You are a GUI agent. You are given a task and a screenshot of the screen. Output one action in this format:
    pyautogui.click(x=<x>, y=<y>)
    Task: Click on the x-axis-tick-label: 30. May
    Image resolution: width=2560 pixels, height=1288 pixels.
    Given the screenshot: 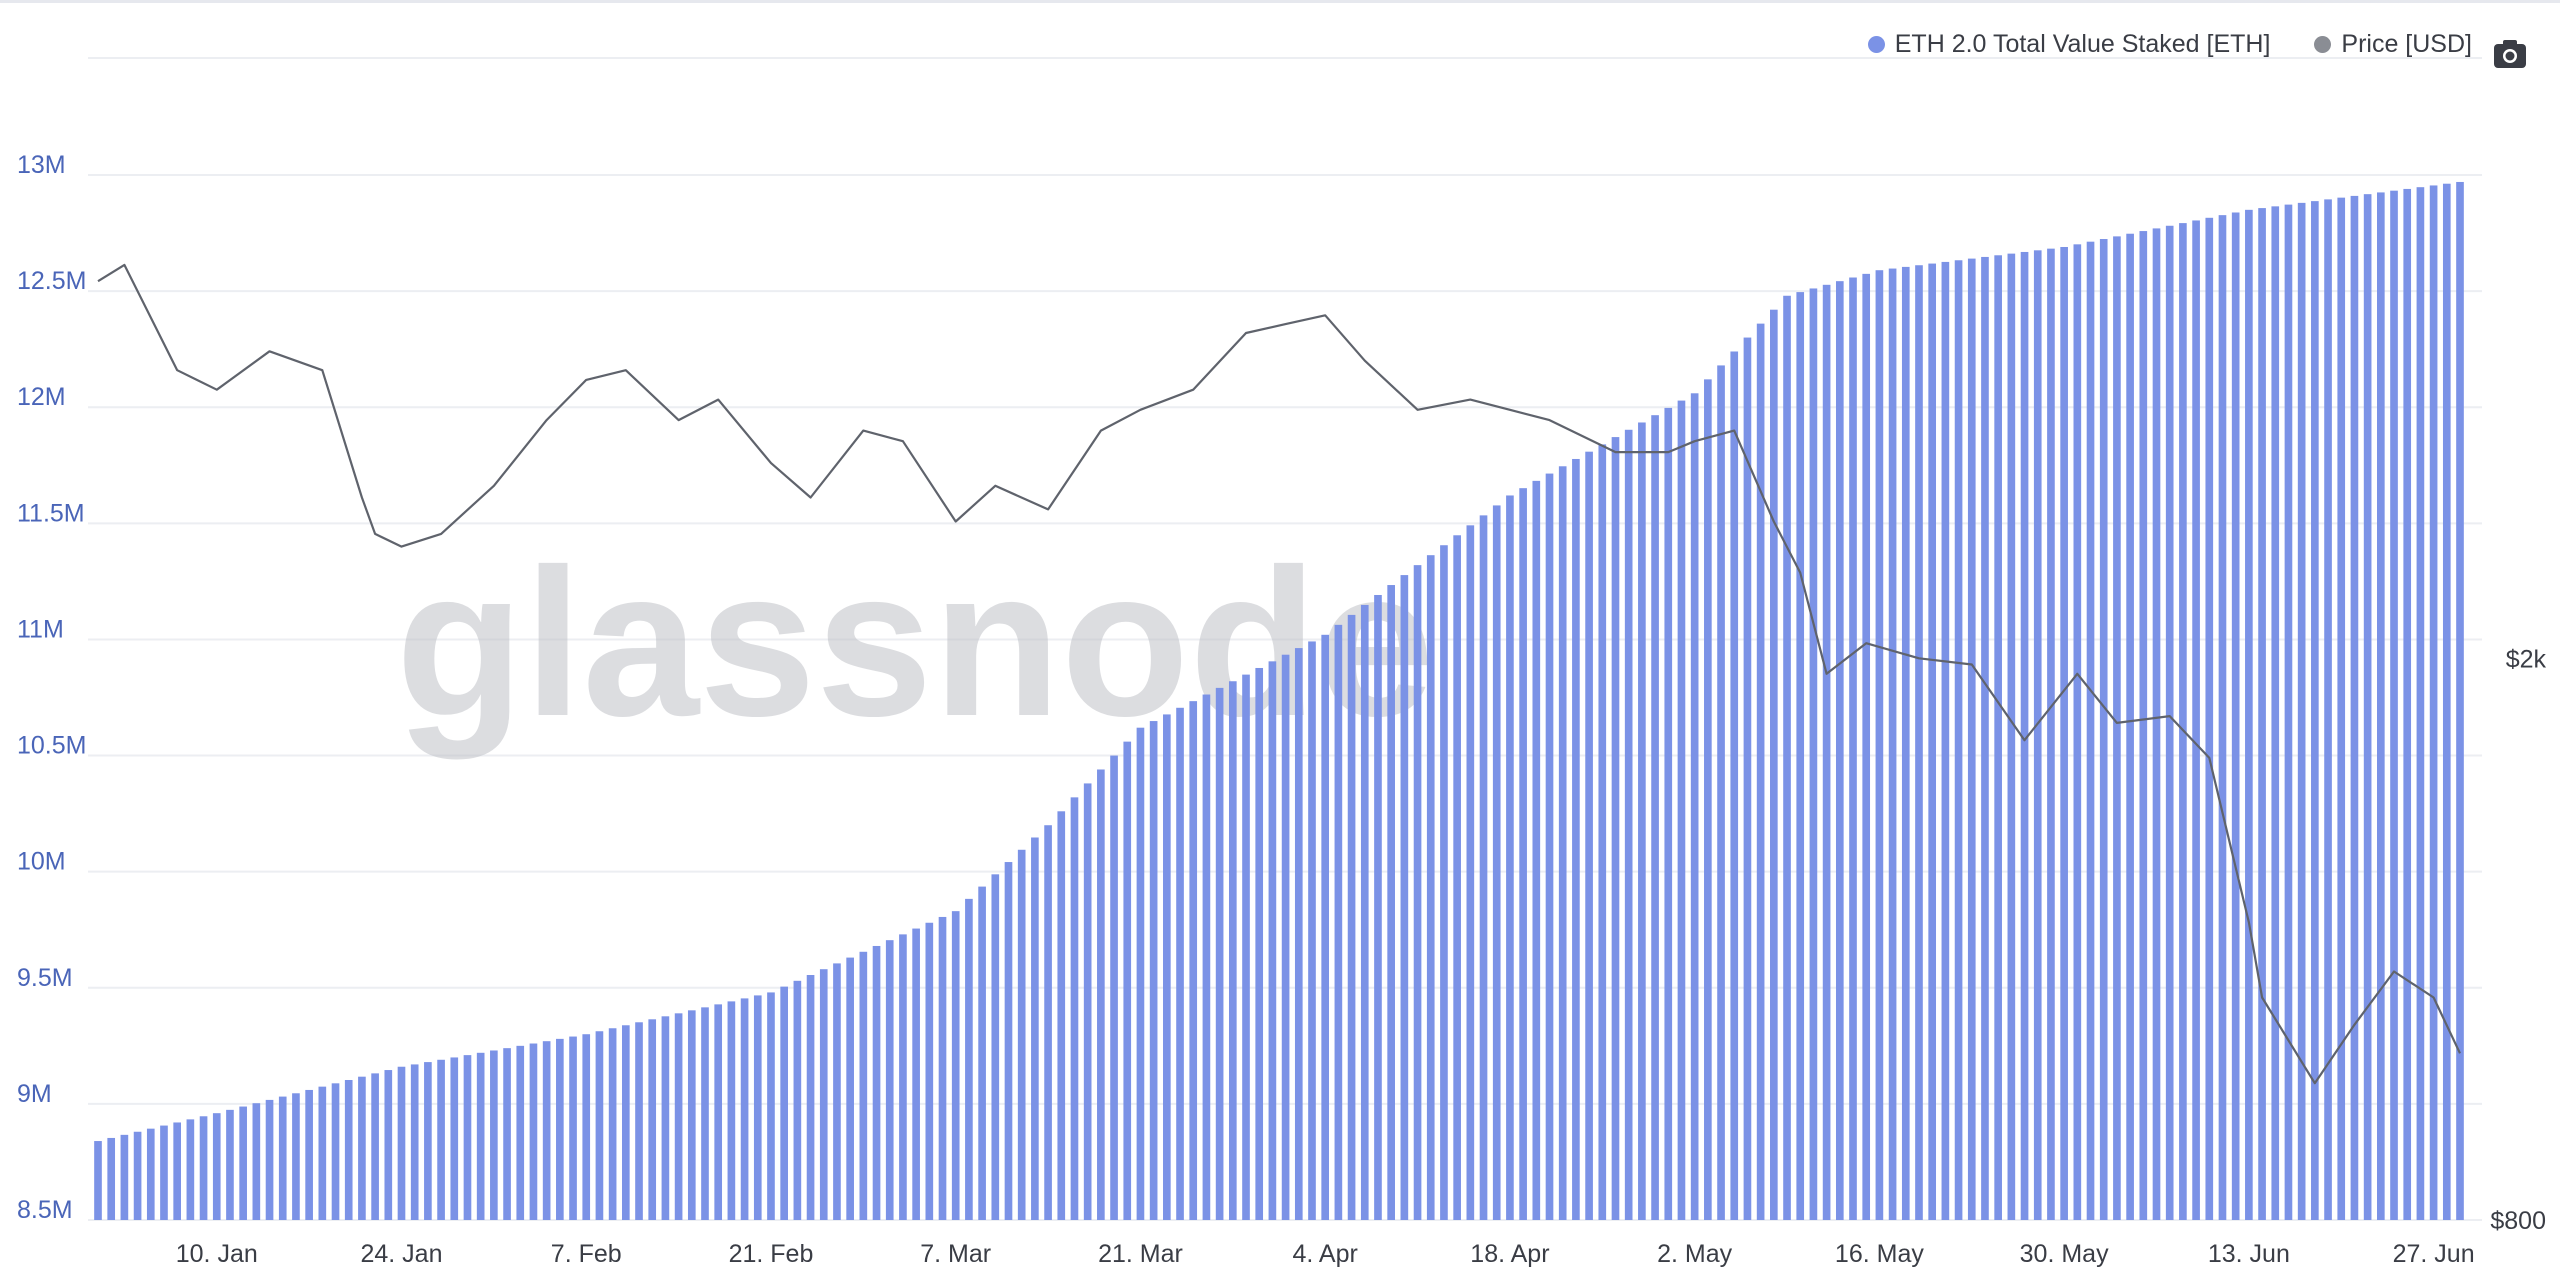 What is the action you would take?
    pyautogui.click(x=2064, y=1254)
    